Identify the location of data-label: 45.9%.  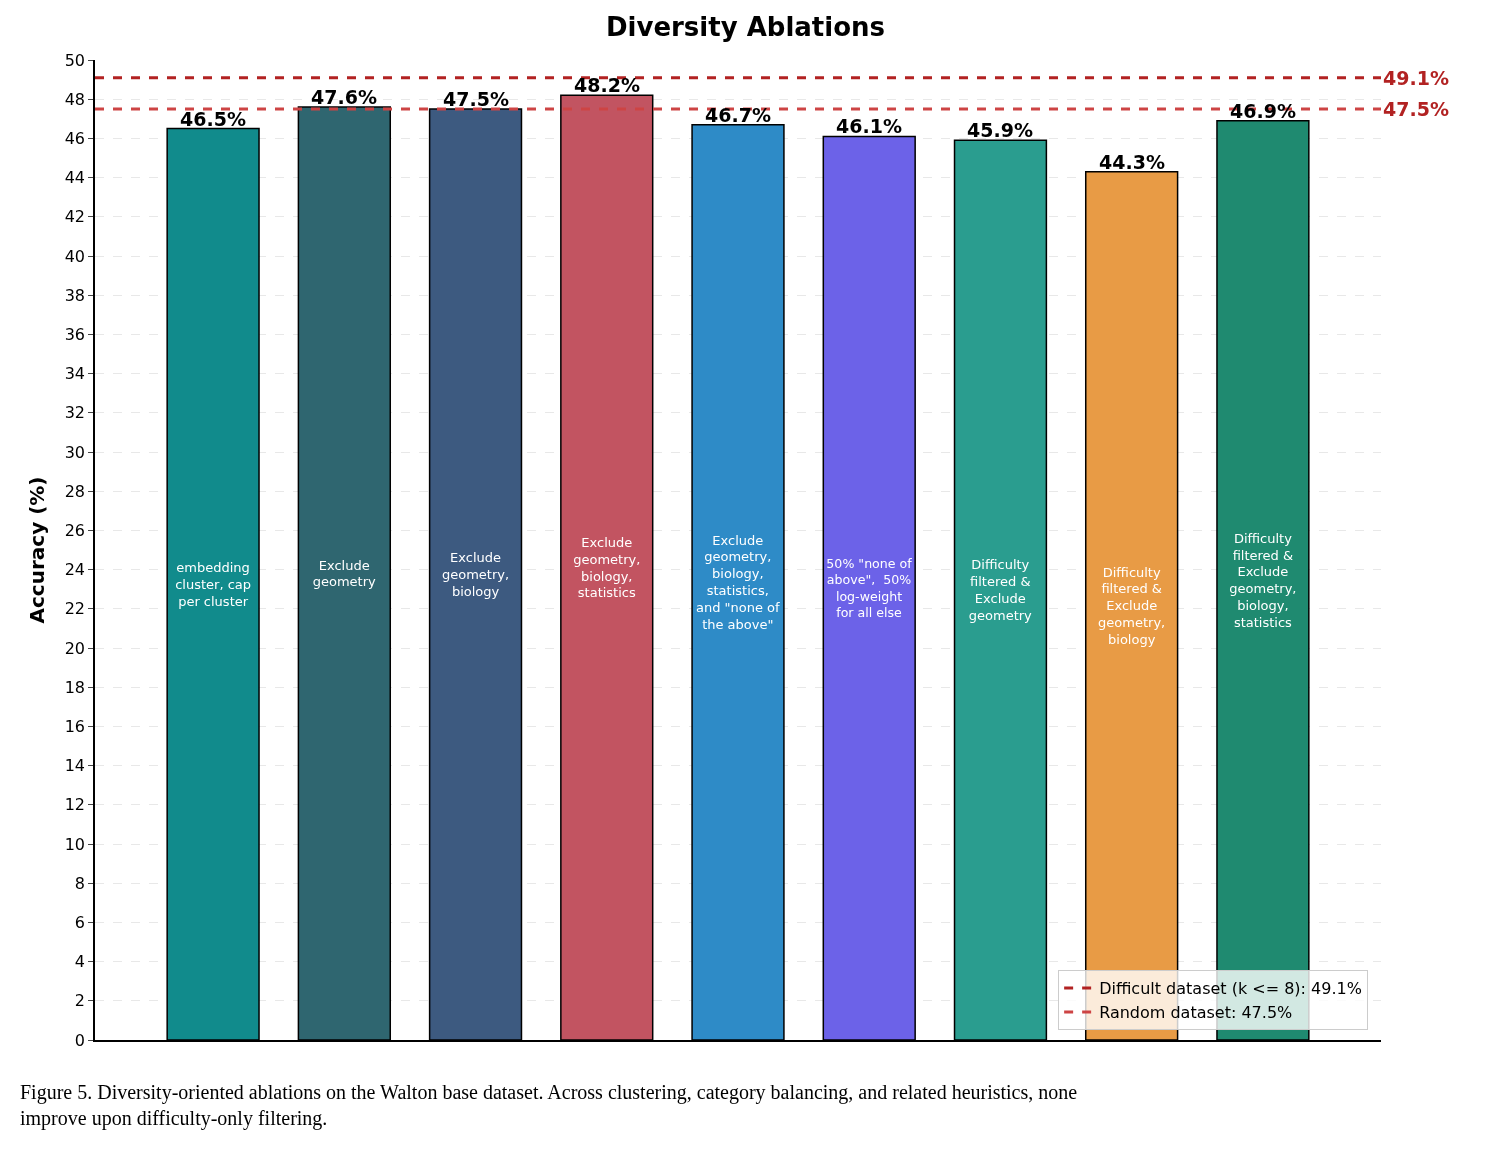
(1000, 130).